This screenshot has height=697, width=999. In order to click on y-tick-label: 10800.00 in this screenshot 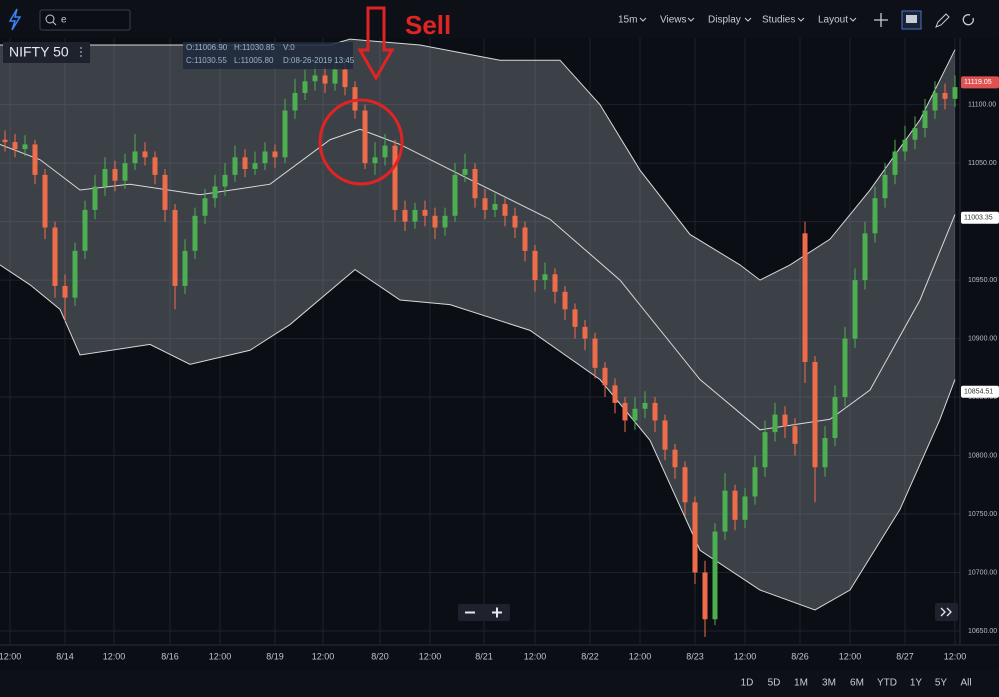, I will do `click(982, 455)`.